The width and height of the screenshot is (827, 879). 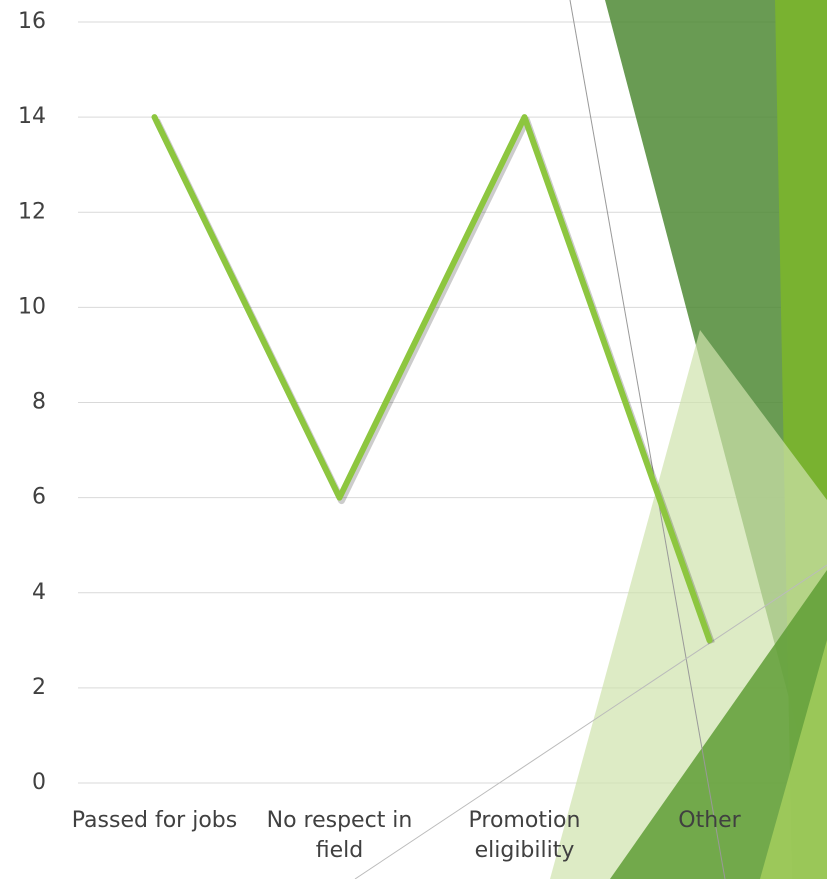 I want to click on y-tick-label: 8, so click(x=39, y=402).